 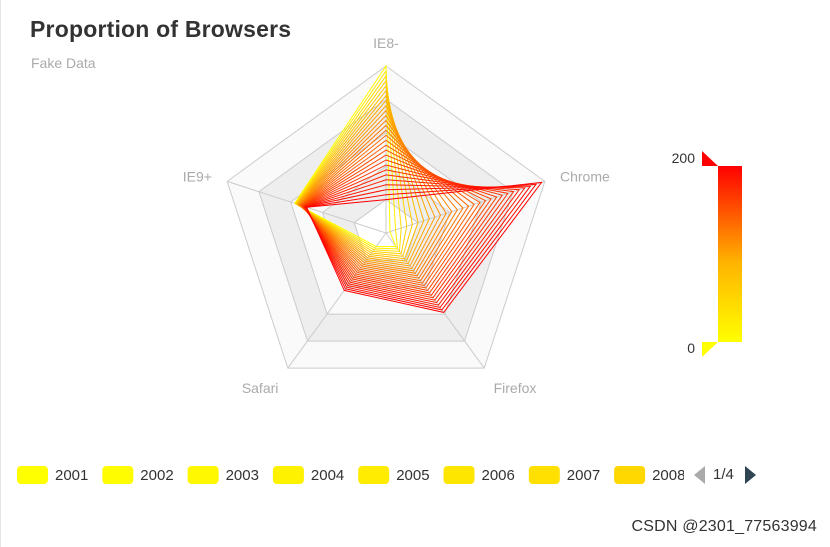 I want to click on legend-item-2001: 2001, so click(x=52, y=475).